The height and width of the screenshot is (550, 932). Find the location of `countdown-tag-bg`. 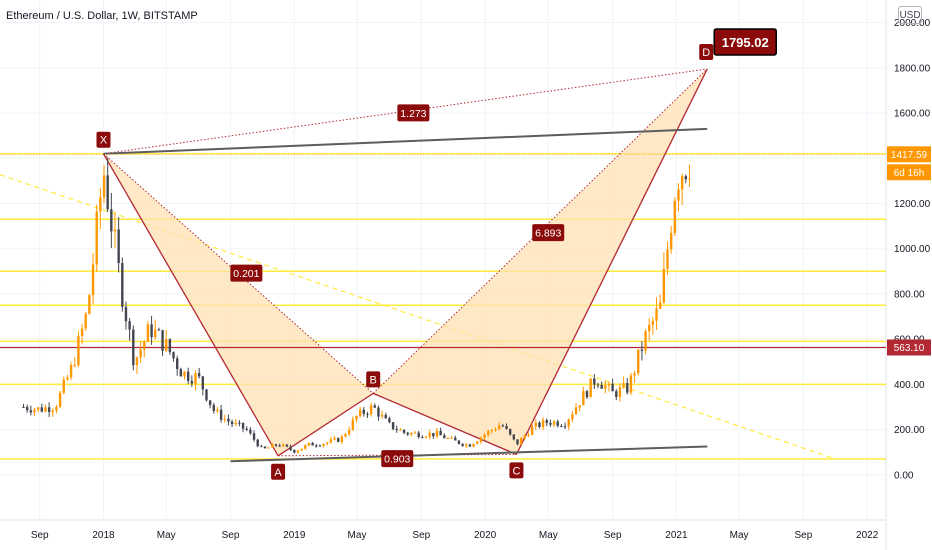

countdown-tag-bg is located at coordinates (909, 172).